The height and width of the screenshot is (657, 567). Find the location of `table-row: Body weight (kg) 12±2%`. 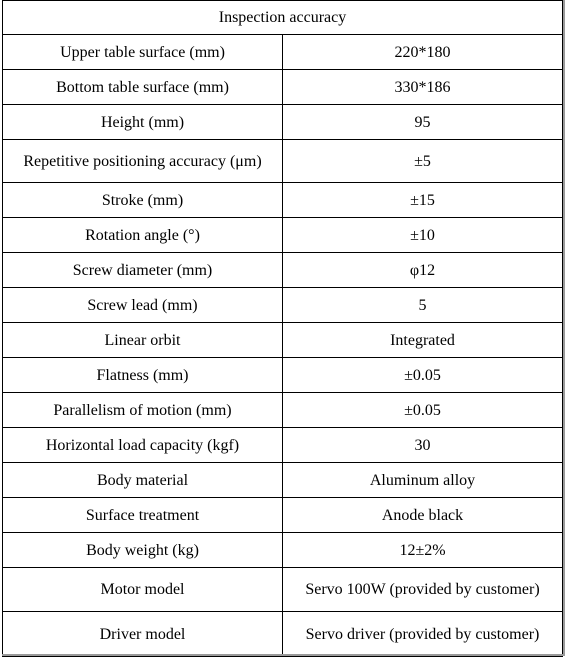

table-row: Body weight (kg) 12±2% is located at coordinates (282, 550).